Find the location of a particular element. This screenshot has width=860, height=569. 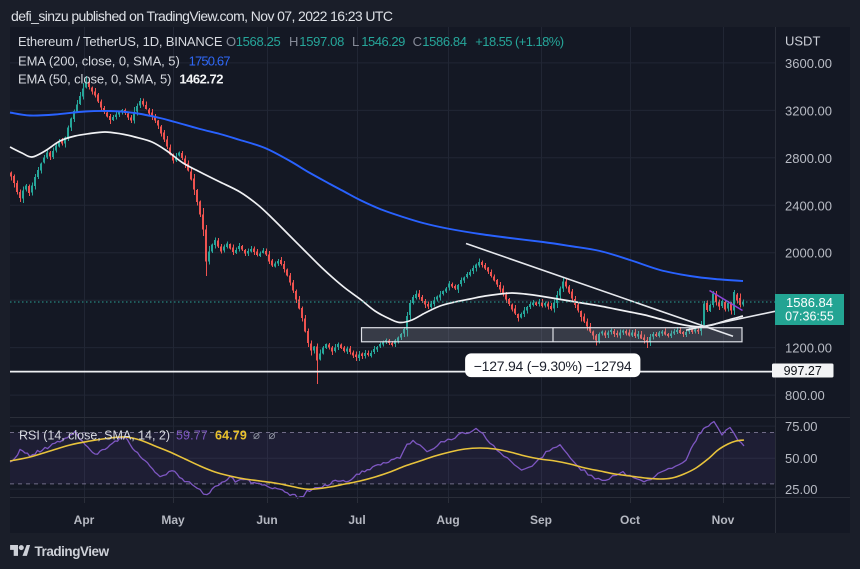

svg-text: O is located at coordinates (231, 41).